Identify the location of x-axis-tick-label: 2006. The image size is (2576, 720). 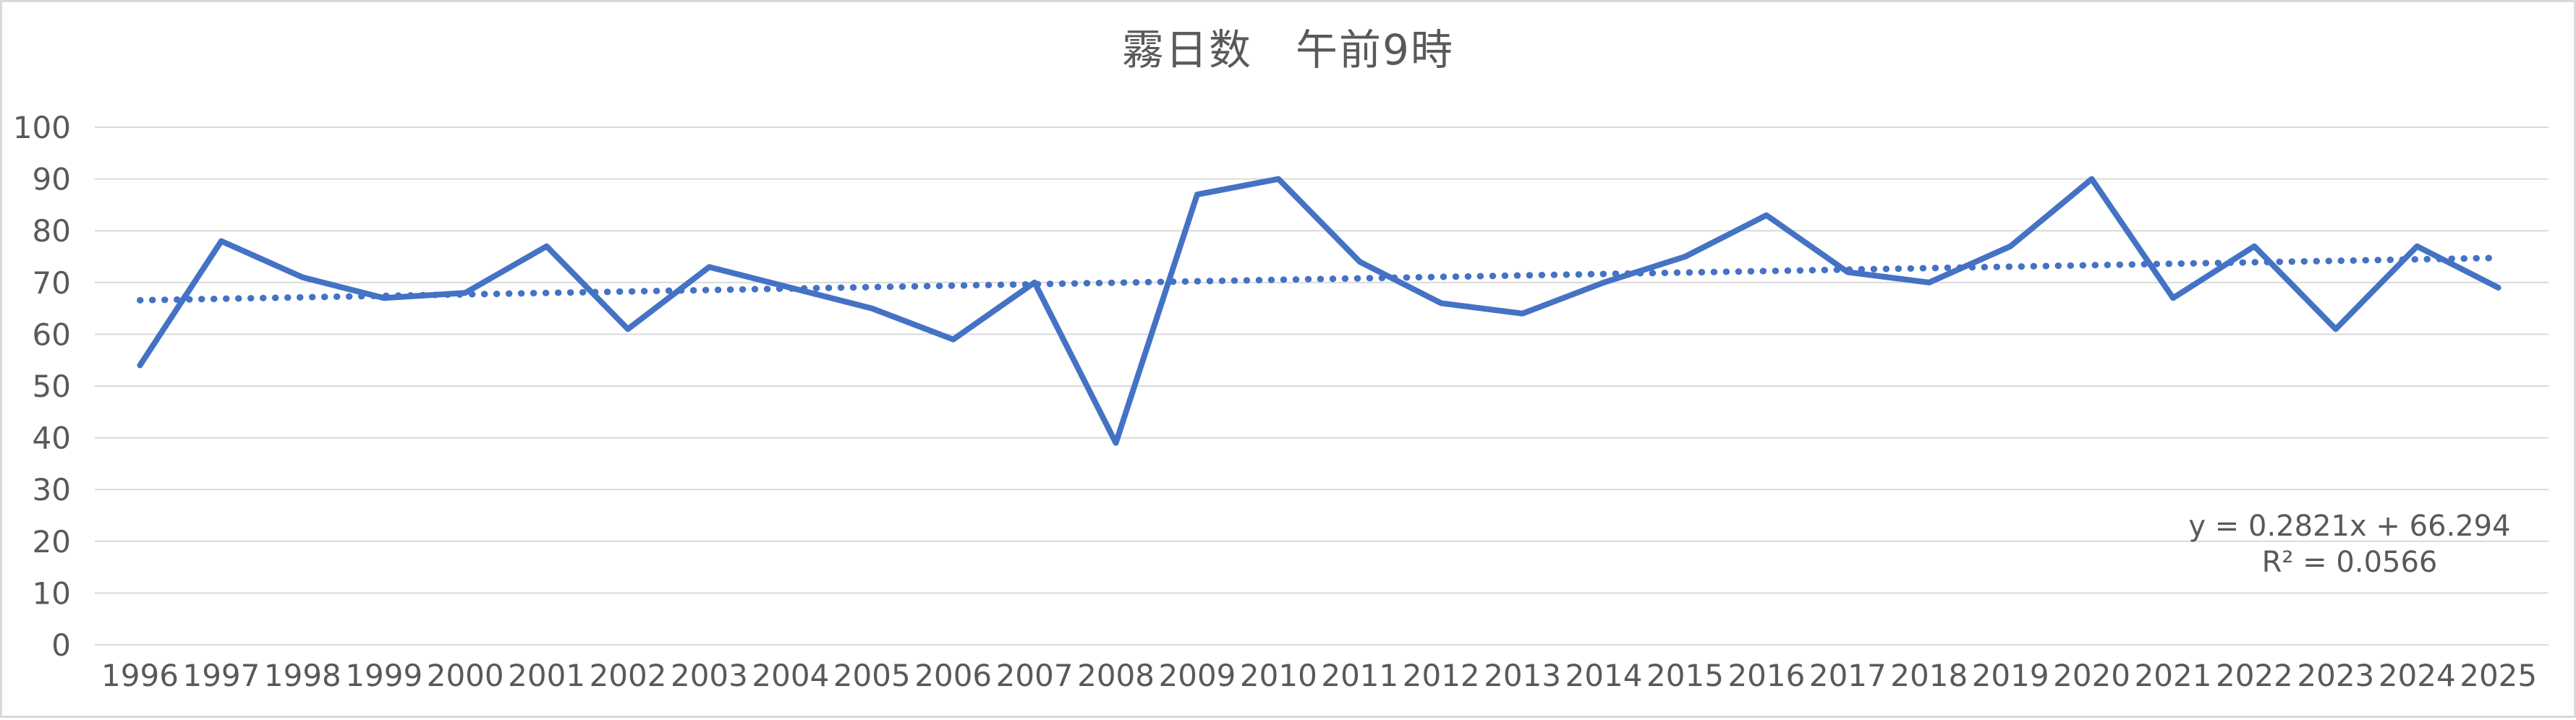
(953, 675).